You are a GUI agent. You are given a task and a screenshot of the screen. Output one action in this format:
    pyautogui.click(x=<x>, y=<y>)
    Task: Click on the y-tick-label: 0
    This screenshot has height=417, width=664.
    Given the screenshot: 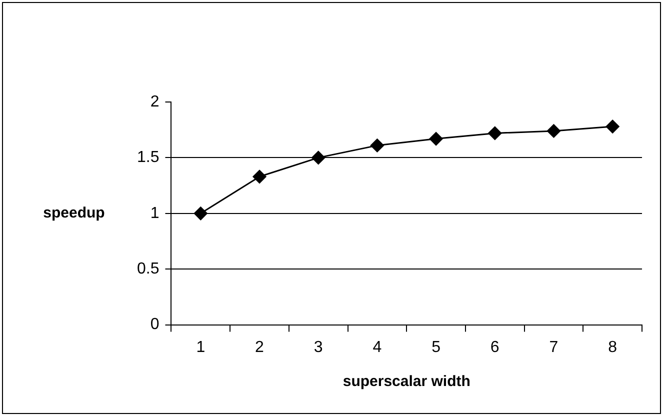 What is the action you would take?
    pyautogui.click(x=155, y=325)
    